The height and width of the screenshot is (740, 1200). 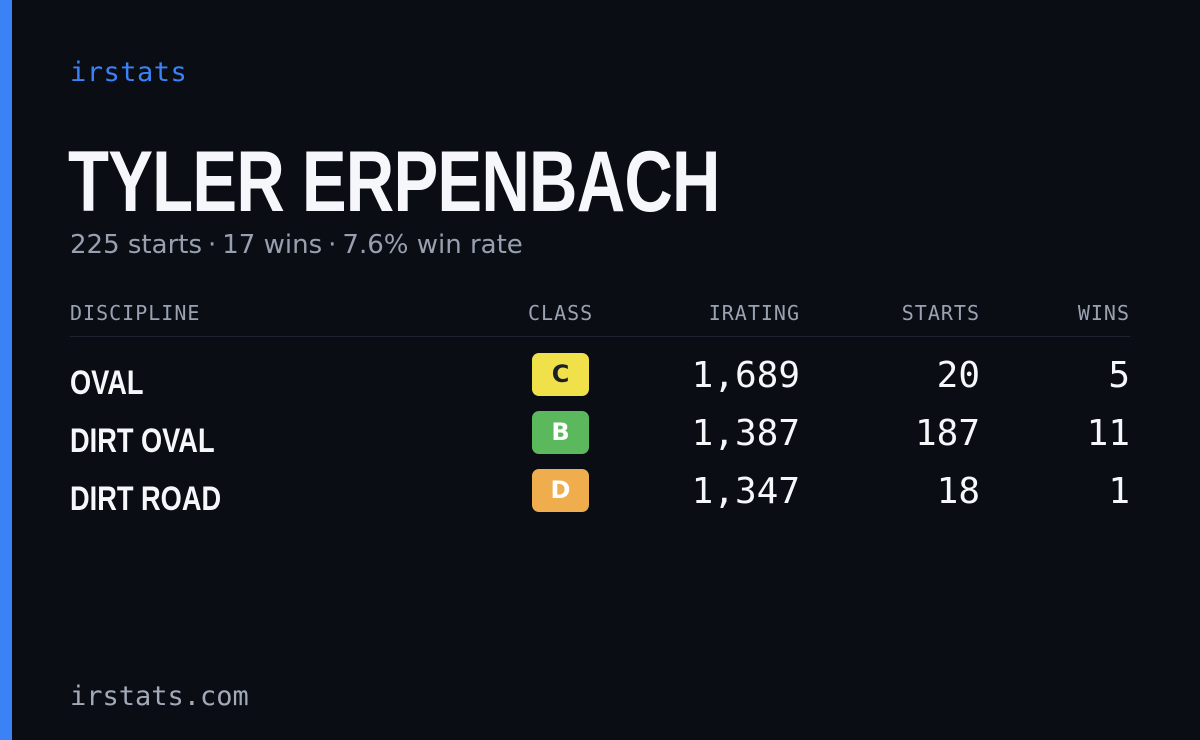 What do you see at coordinates (745, 433) in the screenshot?
I see `irating-value: 1,387` at bounding box center [745, 433].